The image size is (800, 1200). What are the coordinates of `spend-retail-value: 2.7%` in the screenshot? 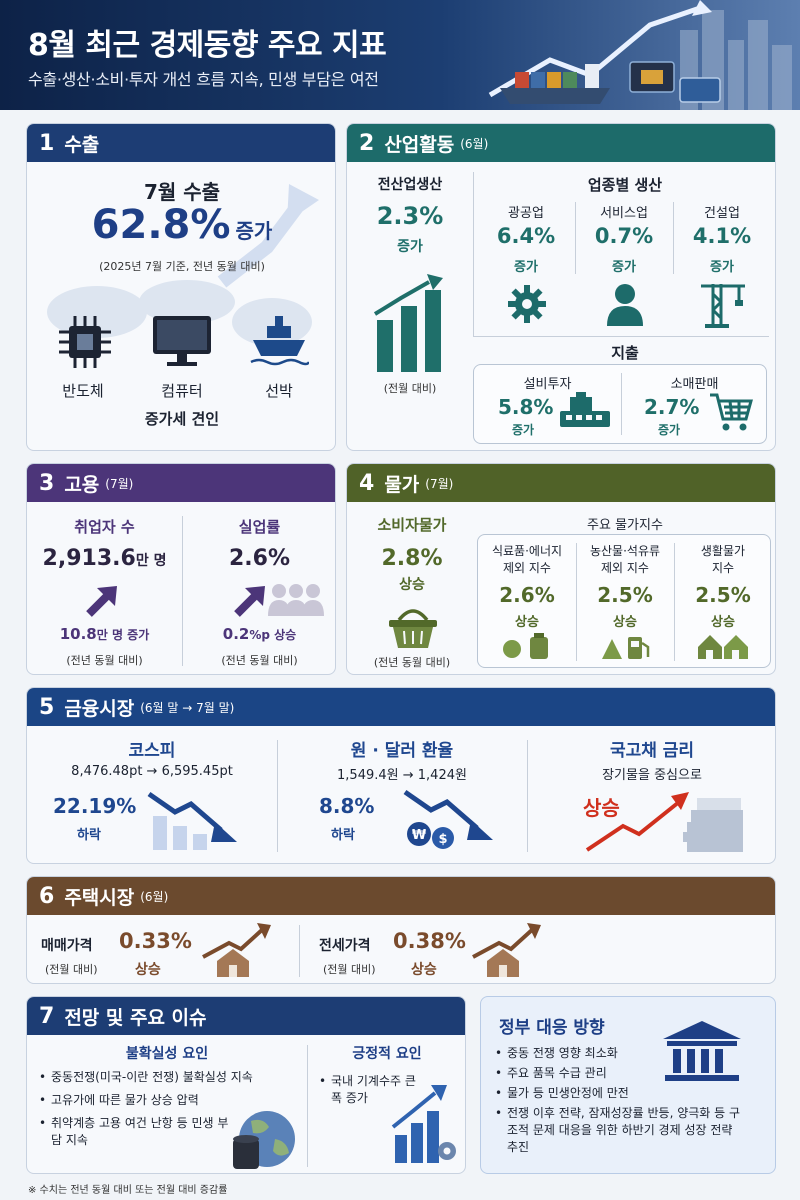 It's located at (672, 407).